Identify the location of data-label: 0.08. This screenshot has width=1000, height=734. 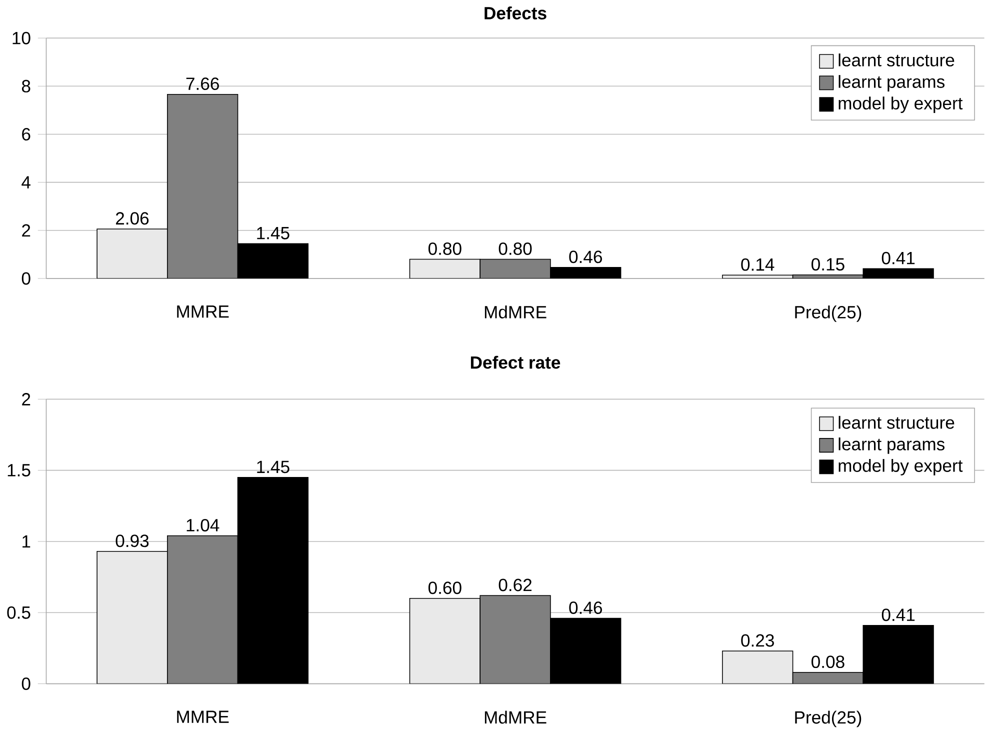
(828, 662).